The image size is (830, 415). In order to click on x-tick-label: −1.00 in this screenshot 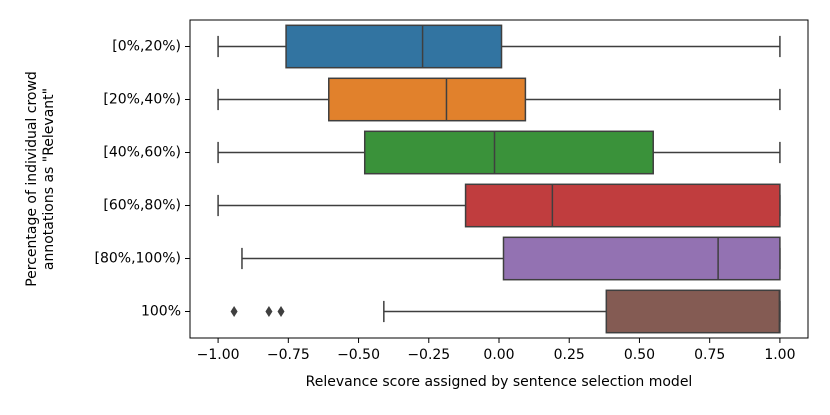, I will do `click(218, 355)`.